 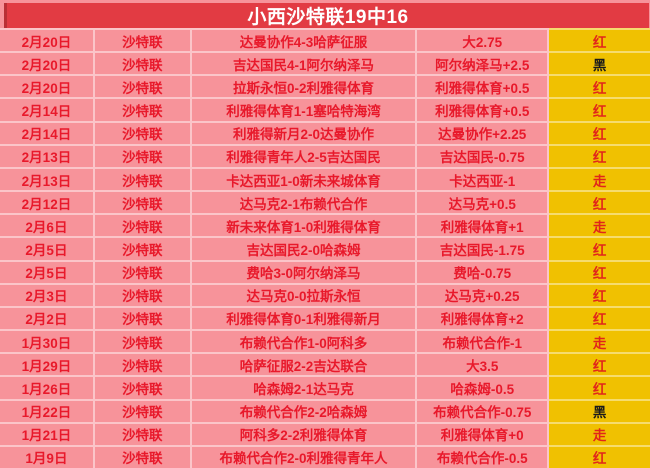 What do you see at coordinates (47, 294) in the screenshot?
I see `date-cell: 2月3日` at bounding box center [47, 294].